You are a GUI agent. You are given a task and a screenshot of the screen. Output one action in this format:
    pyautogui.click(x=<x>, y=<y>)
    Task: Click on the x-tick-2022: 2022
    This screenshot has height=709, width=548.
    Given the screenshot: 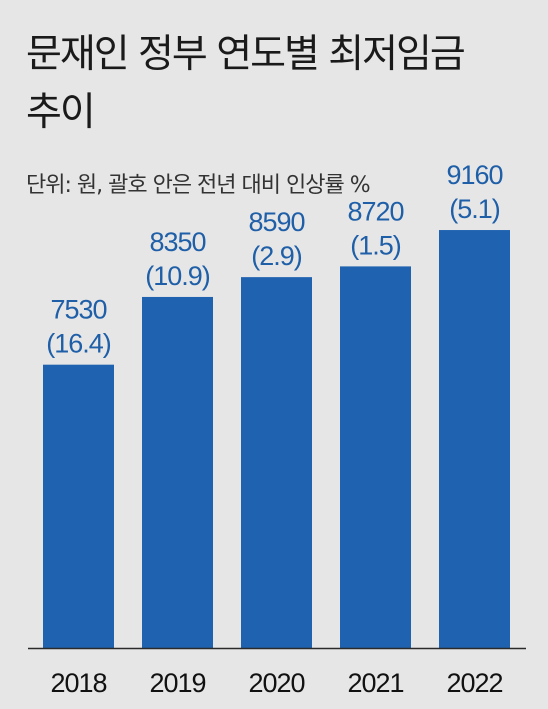 What is the action you would take?
    pyautogui.click(x=474, y=683)
    